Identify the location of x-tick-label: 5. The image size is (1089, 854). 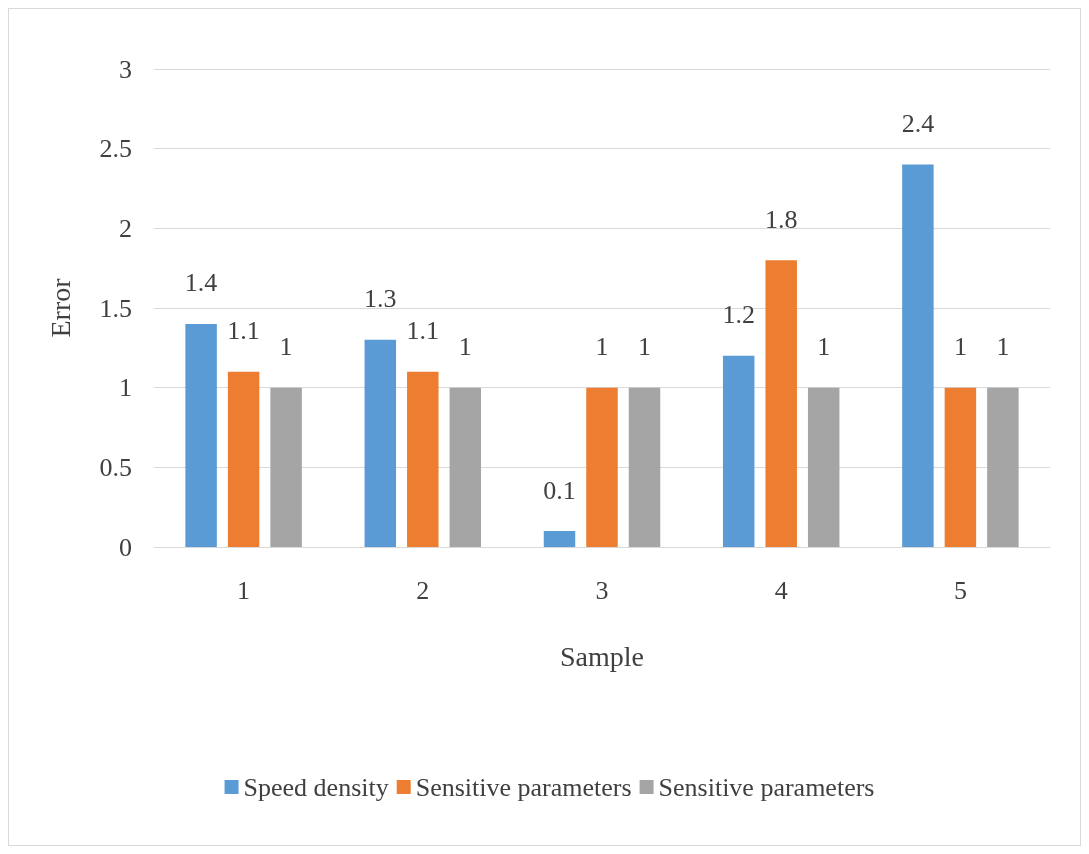
(960, 590).